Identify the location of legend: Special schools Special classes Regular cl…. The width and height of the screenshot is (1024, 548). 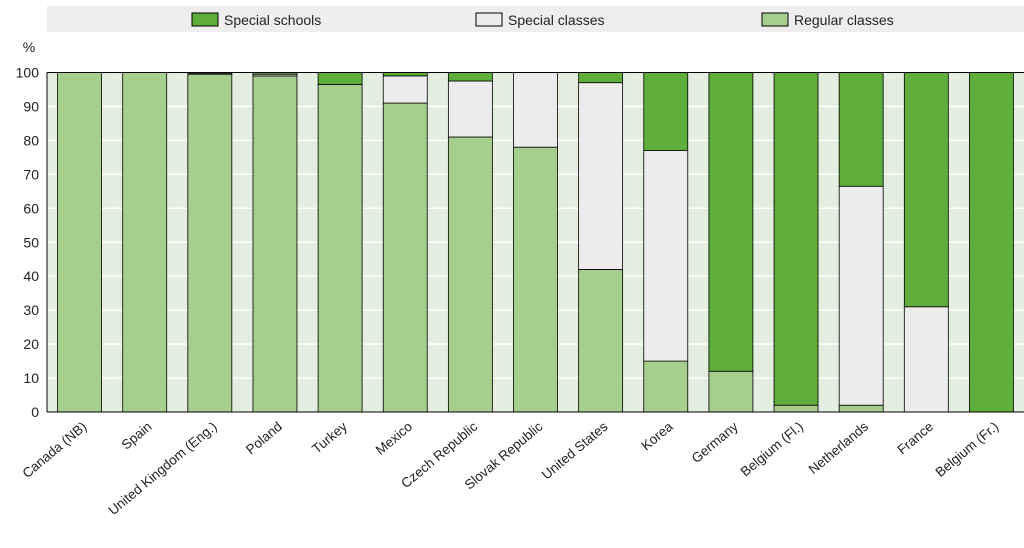
(535, 19).